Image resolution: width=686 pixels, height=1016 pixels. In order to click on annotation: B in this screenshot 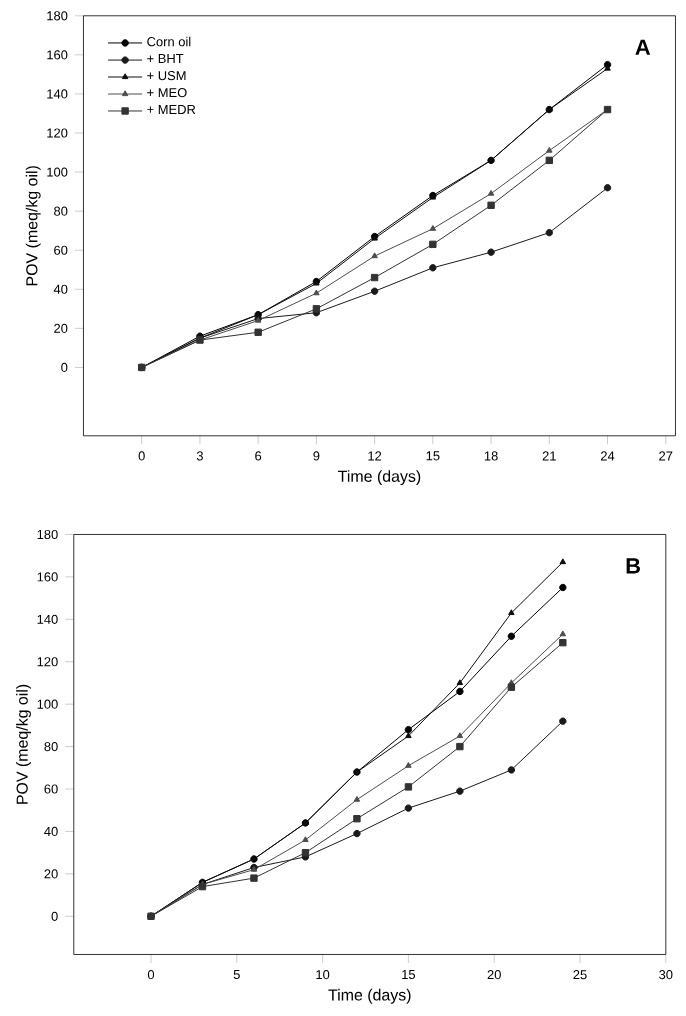, I will do `click(633, 566)`.